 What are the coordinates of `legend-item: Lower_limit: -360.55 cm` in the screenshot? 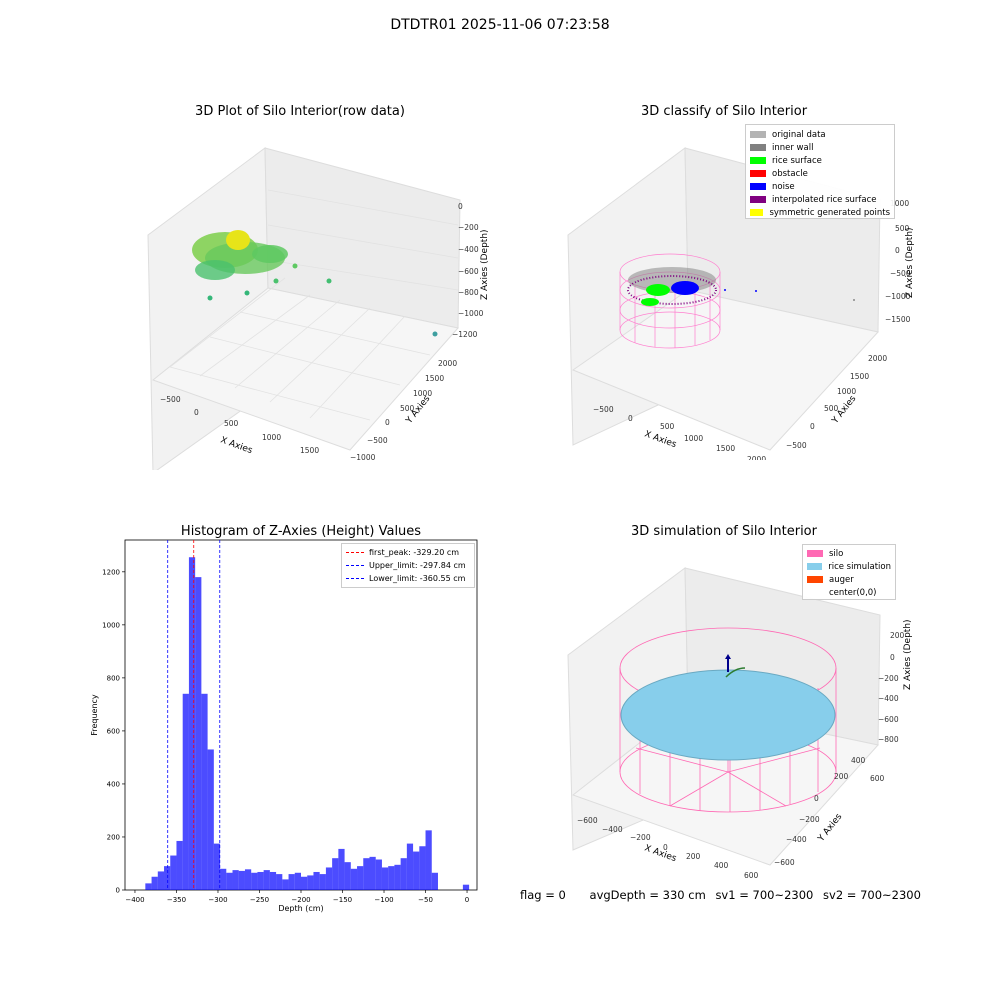 It's located at (408, 578).